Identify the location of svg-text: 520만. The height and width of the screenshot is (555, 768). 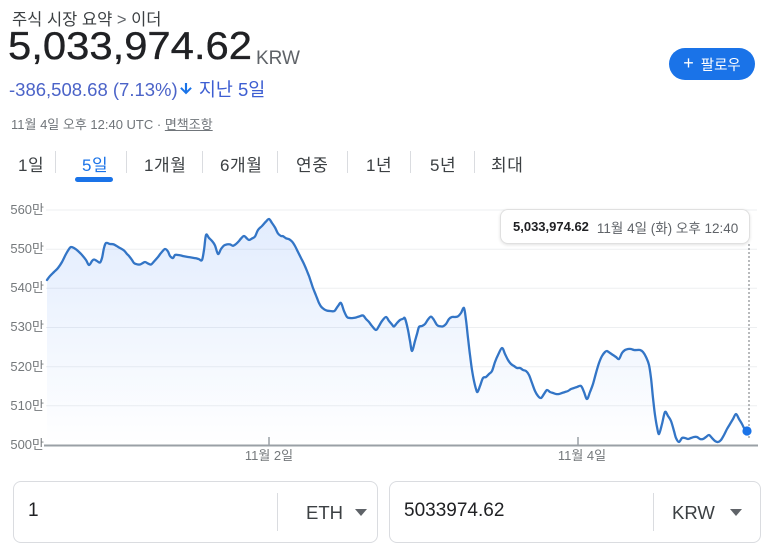
(27, 366).